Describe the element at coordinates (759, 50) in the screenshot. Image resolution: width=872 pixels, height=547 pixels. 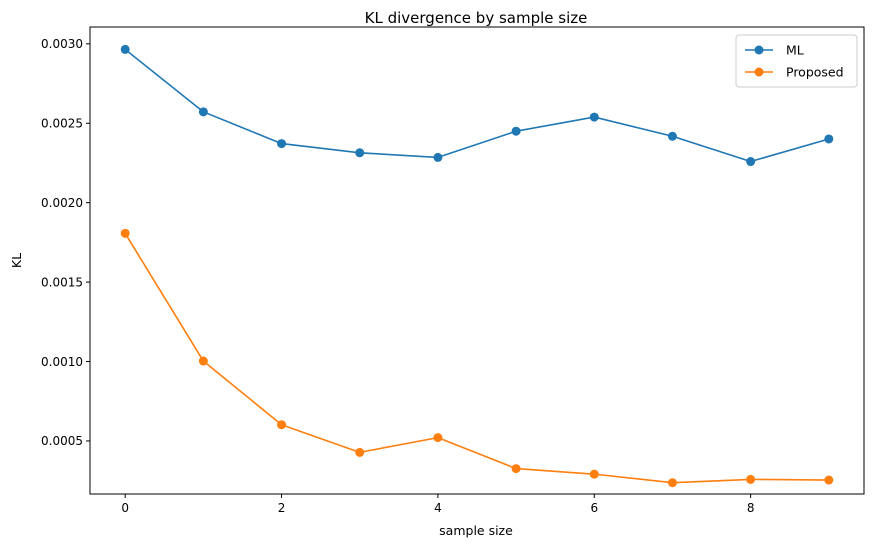
I see `legend-marker-ml` at that location.